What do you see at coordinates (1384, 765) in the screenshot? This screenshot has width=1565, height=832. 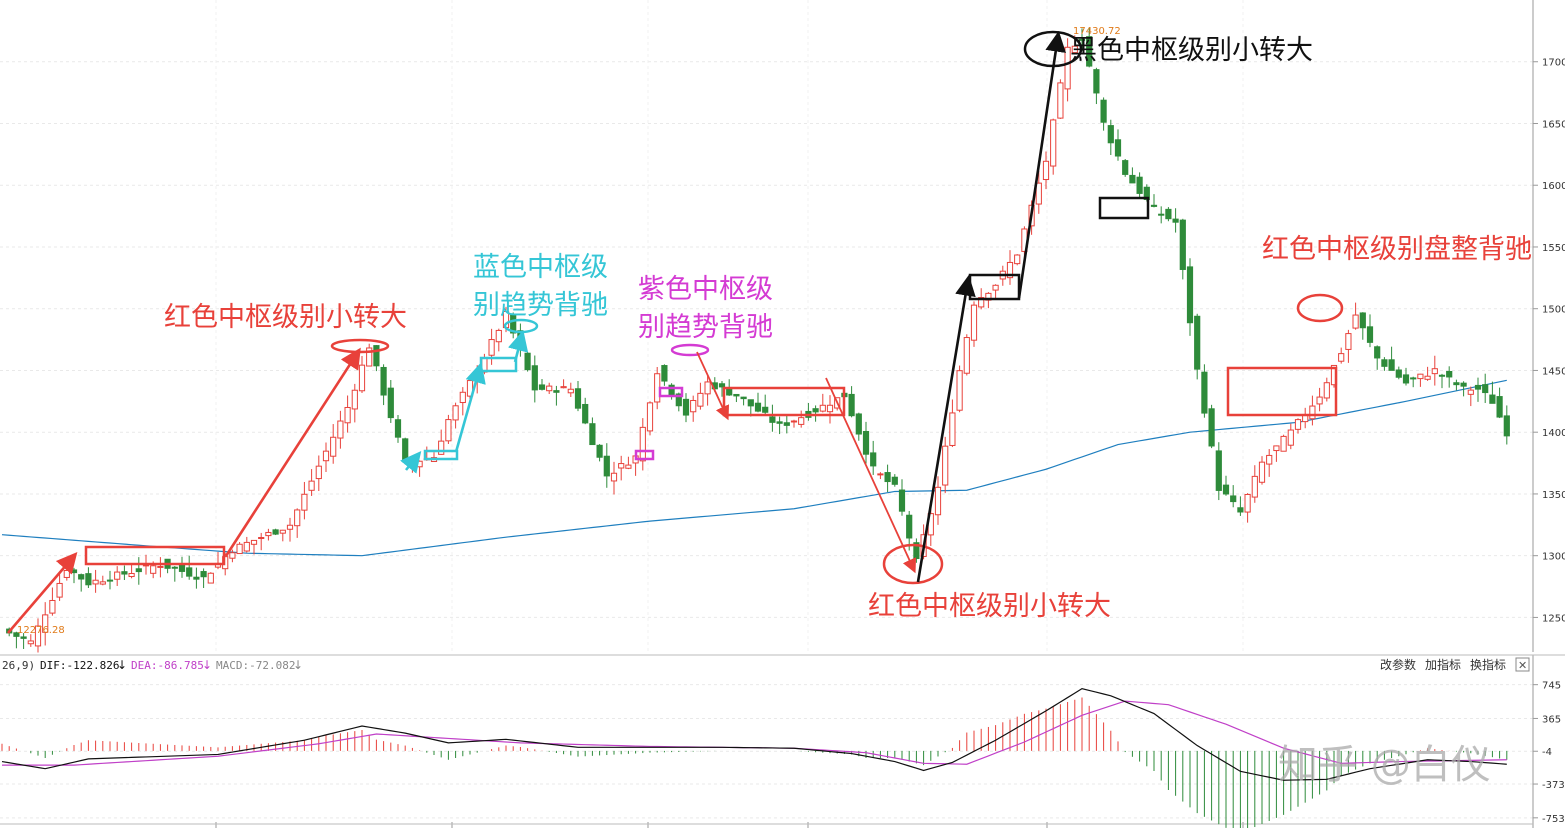 I see `watermark: 知乎 @白仪` at bounding box center [1384, 765].